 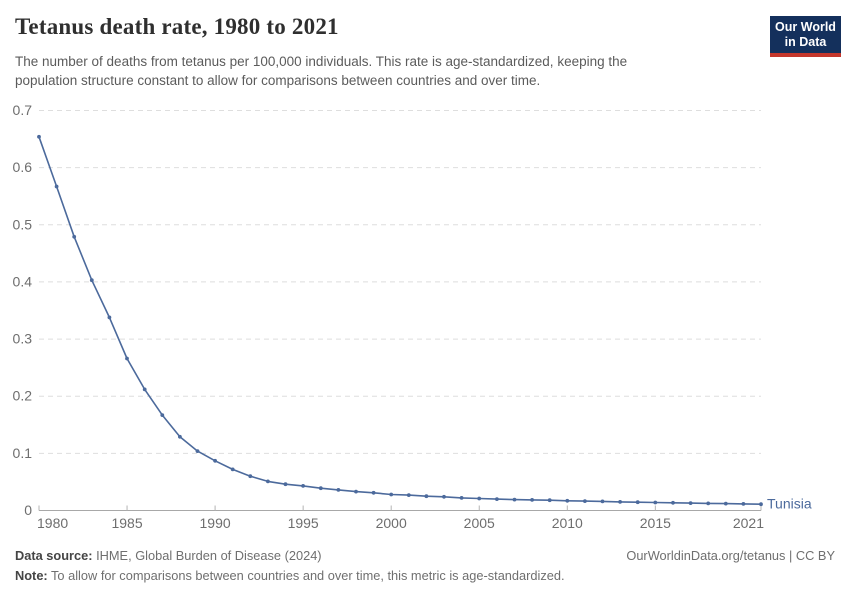 What do you see at coordinates (52, 523) in the screenshot?
I see `x-tick-label: 1980` at bounding box center [52, 523].